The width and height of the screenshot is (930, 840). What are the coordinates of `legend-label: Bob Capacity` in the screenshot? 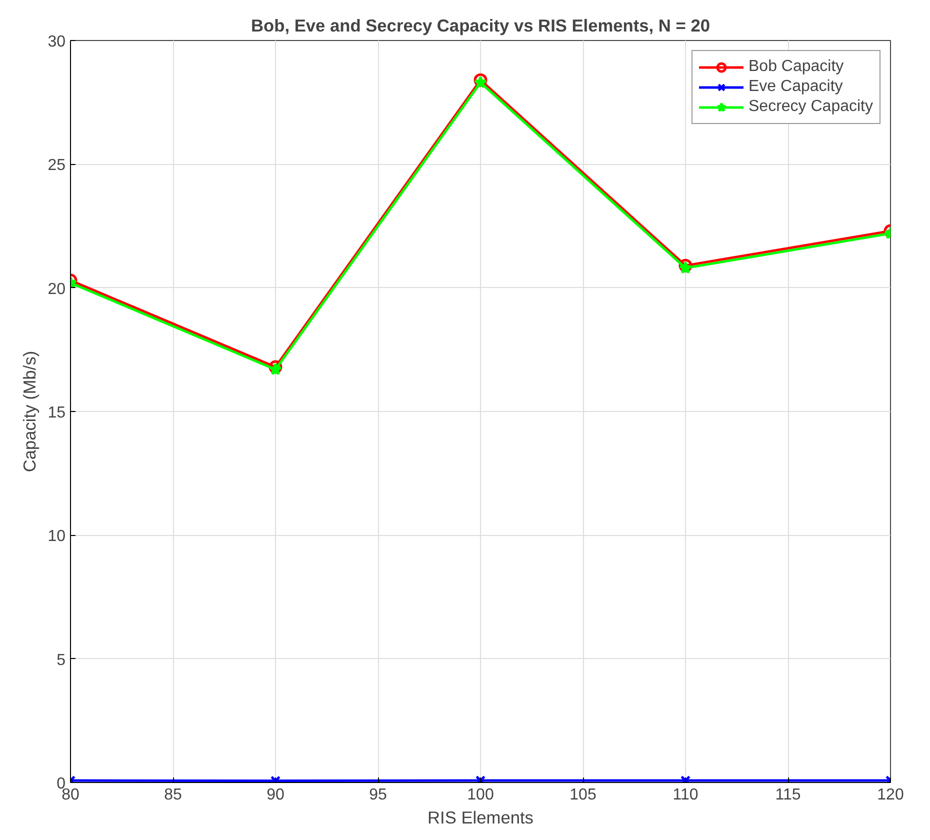 It's located at (796, 67).